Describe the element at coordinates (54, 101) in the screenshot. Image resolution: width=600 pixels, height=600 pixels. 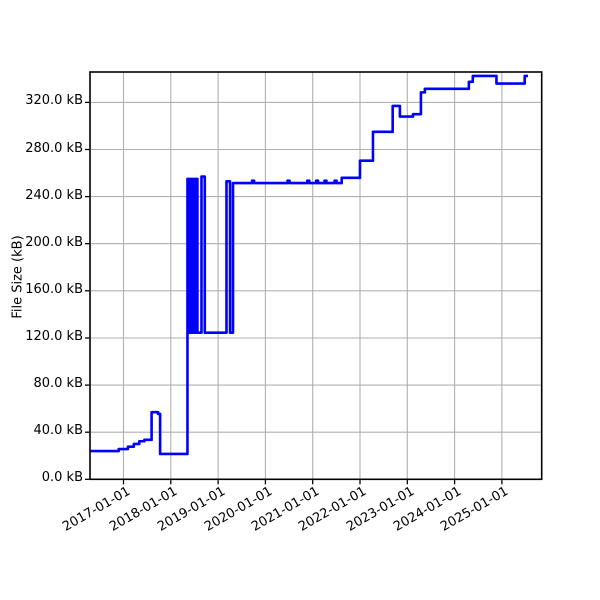
I see `y-tick-label: 320.0 kB` at that location.